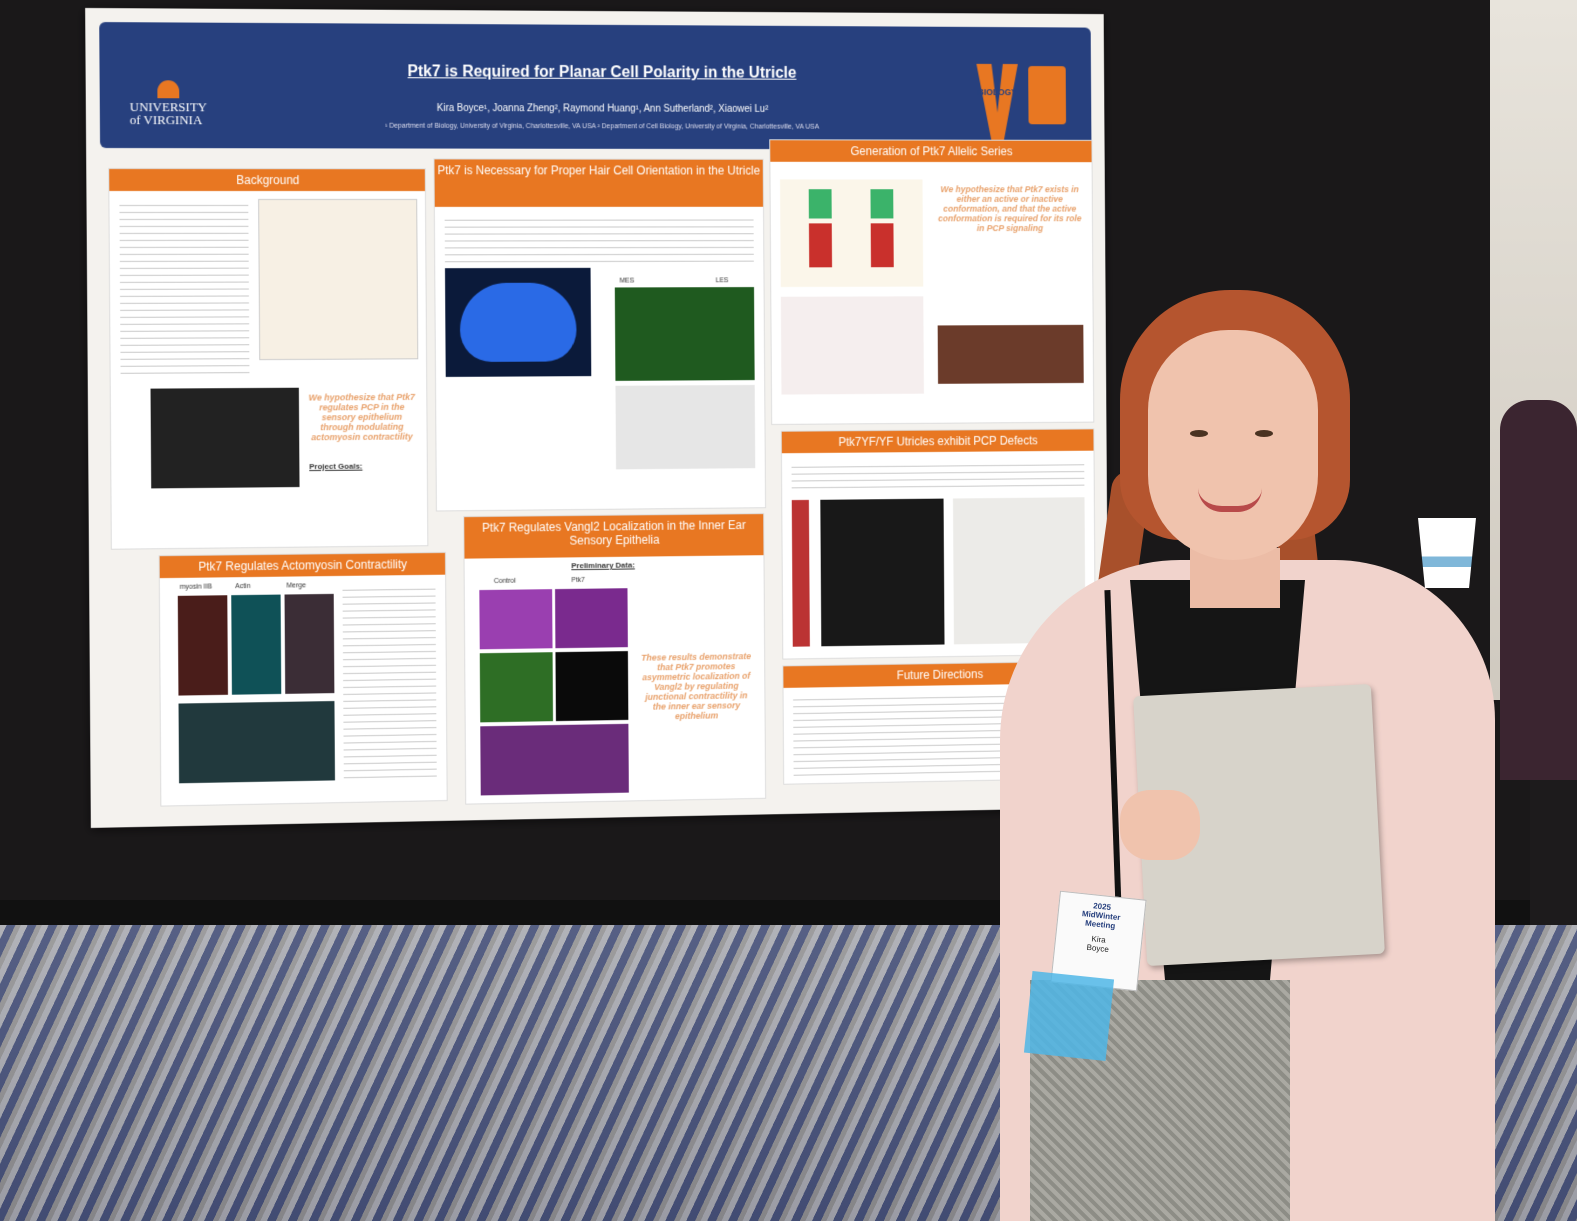  What do you see at coordinates (627, 281) in the screenshot?
I see `mes-label: MES` at bounding box center [627, 281].